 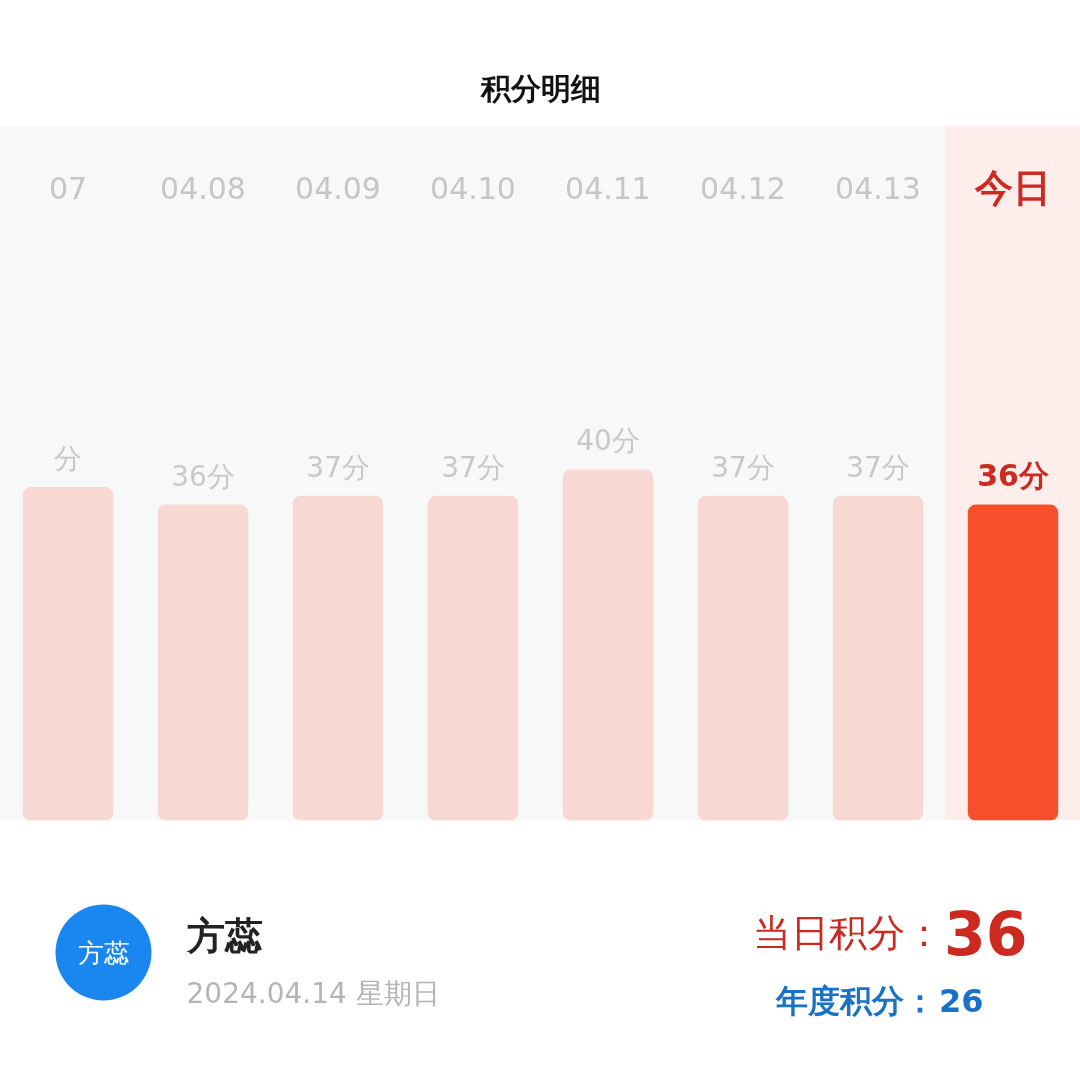 What do you see at coordinates (540, 88) in the screenshot?
I see `chart-title: 积分明细` at bounding box center [540, 88].